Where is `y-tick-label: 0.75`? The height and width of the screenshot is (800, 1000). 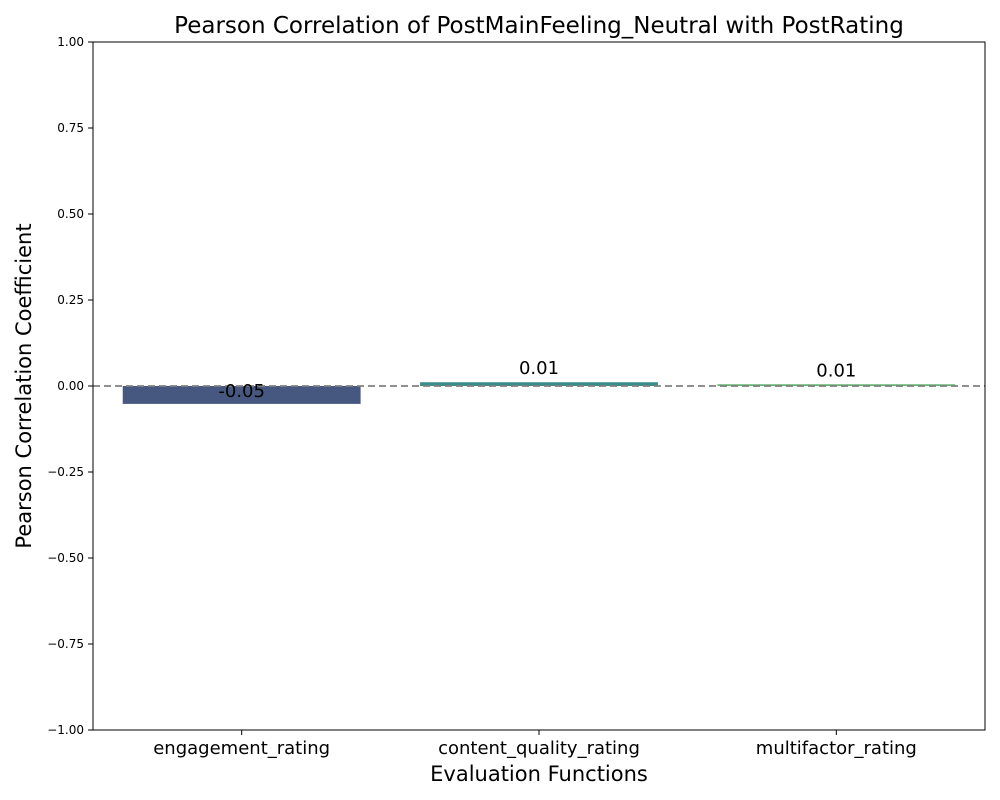
y-tick-label: 0.75 is located at coordinates (70, 128).